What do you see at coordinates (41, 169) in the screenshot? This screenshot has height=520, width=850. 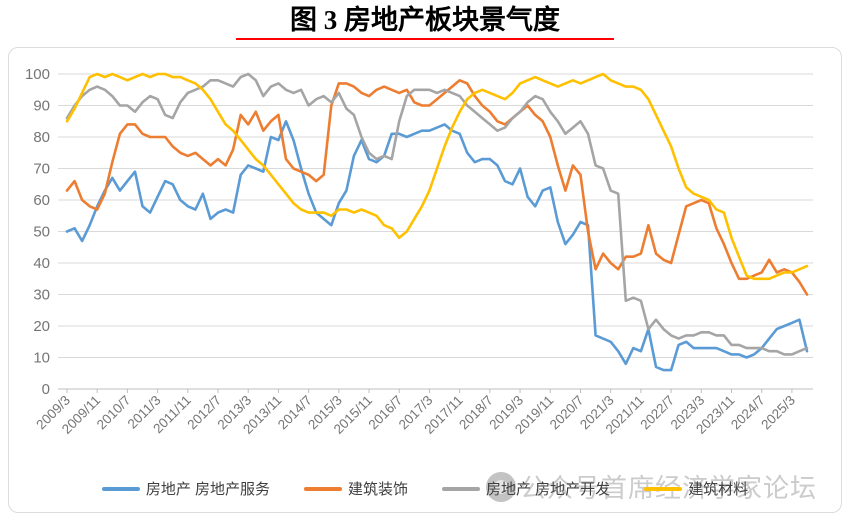 I see `svg-text: 70` at bounding box center [41, 169].